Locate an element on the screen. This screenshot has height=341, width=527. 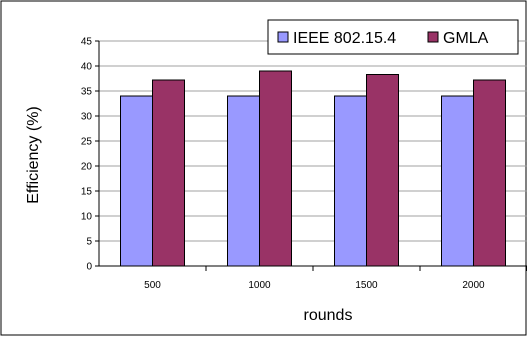
y-tick-label: 40 is located at coordinates (87, 67).